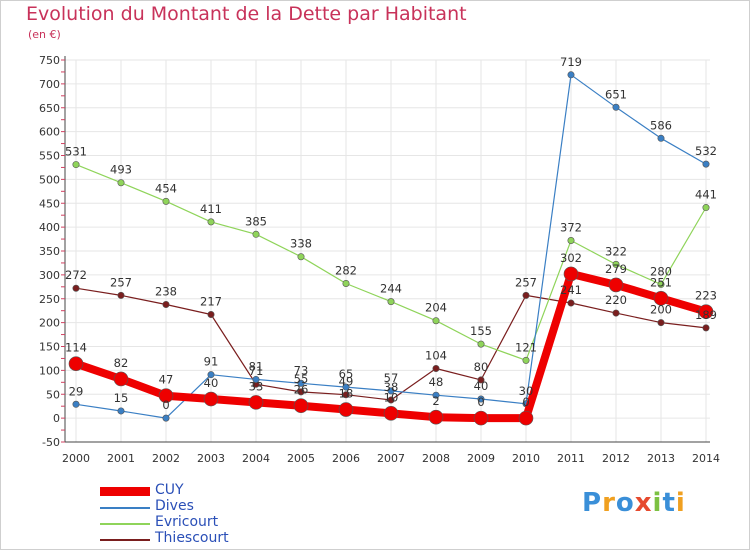 The width and height of the screenshot is (750, 550). I want to click on legend-label-cuy: CUY, so click(169, 490).